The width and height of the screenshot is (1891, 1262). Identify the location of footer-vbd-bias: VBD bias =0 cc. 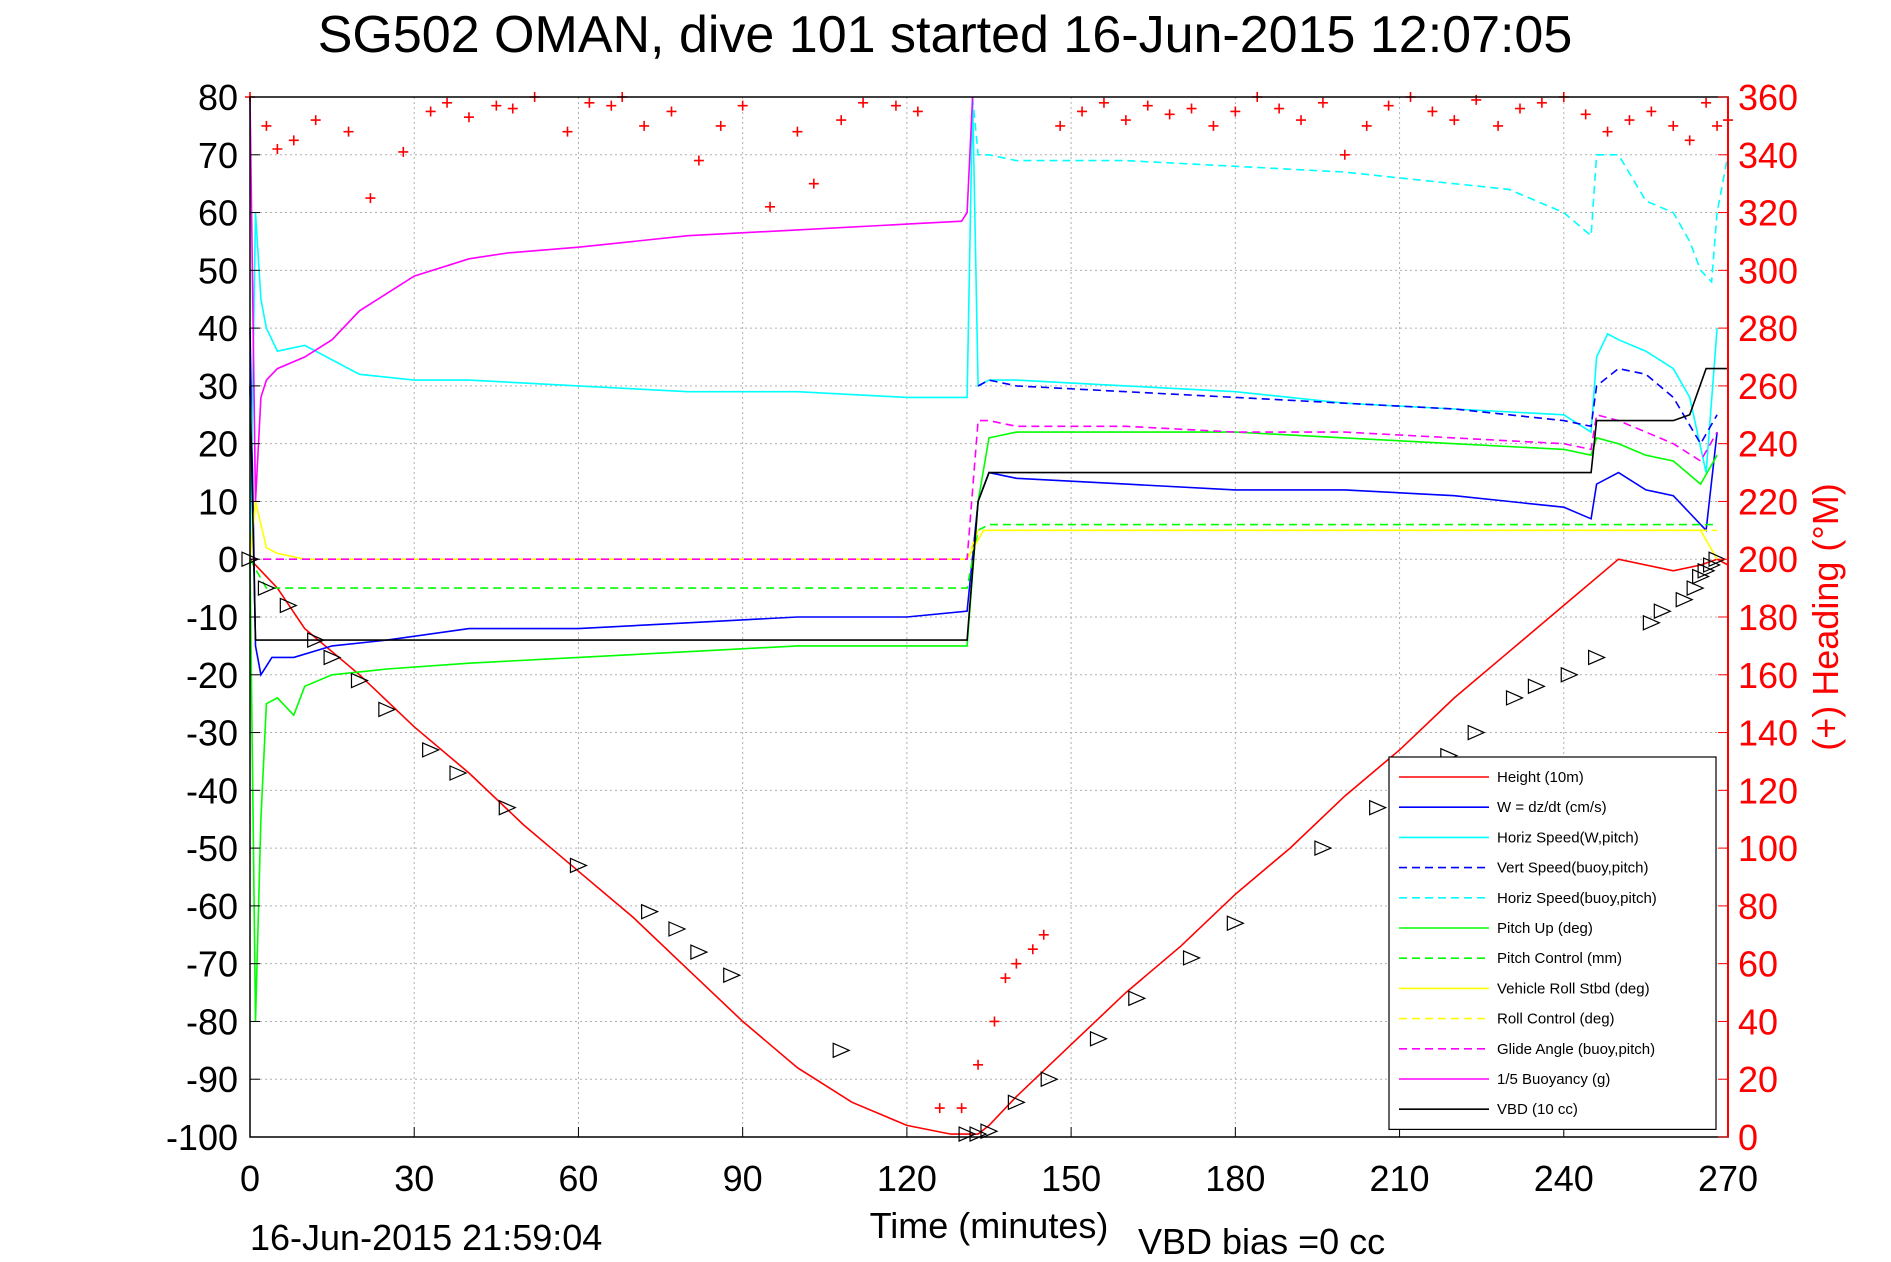
(1261, 1241).